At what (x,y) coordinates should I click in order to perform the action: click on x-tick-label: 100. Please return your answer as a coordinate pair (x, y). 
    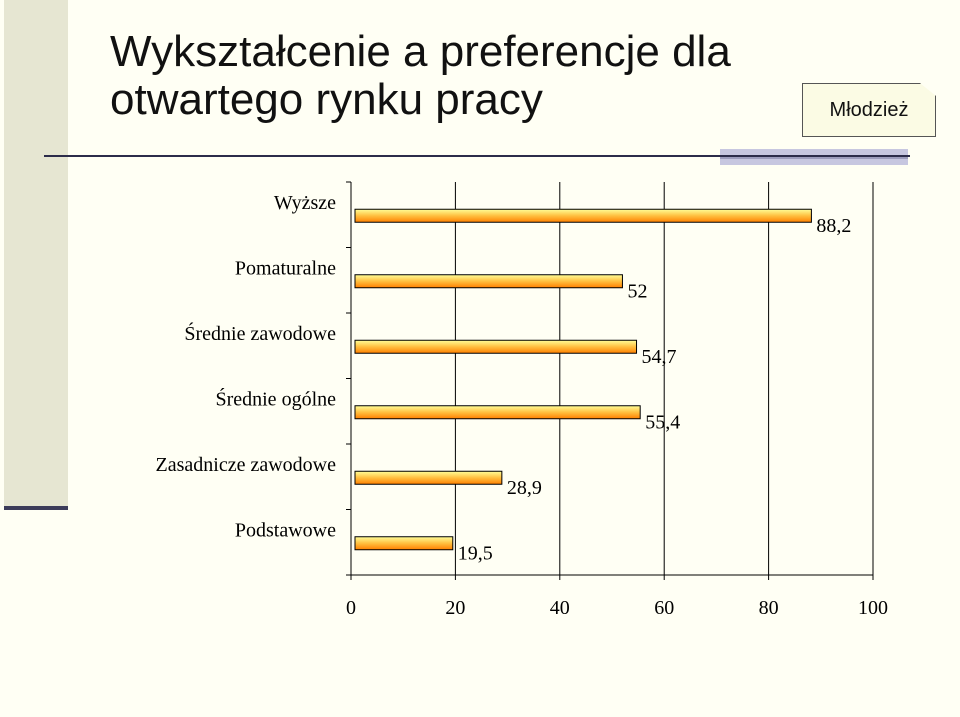
    Looking at the image, I should click on (873, 608).